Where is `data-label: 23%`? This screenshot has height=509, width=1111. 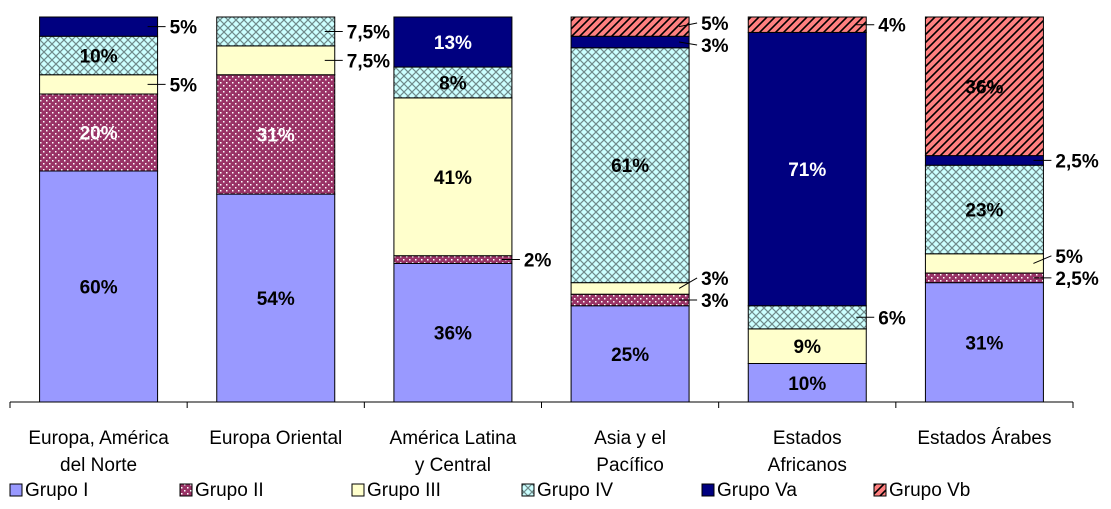 data-label: 23% is located at coordinates (984, 211).